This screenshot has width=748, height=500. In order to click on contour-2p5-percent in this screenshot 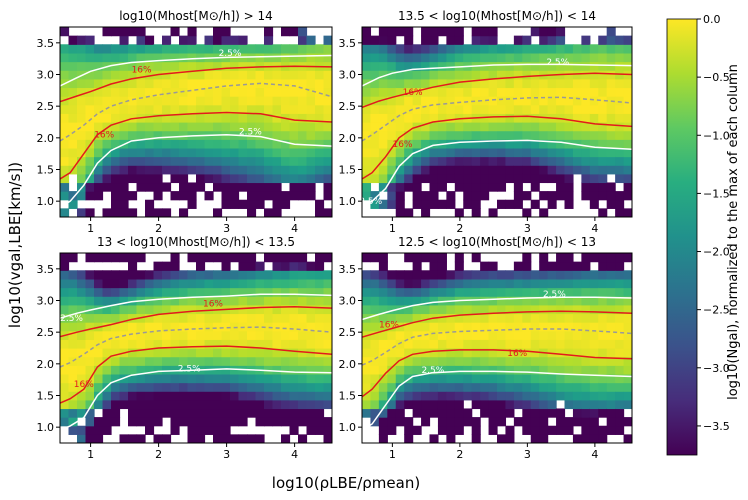, I will do `click(497, 400)`.